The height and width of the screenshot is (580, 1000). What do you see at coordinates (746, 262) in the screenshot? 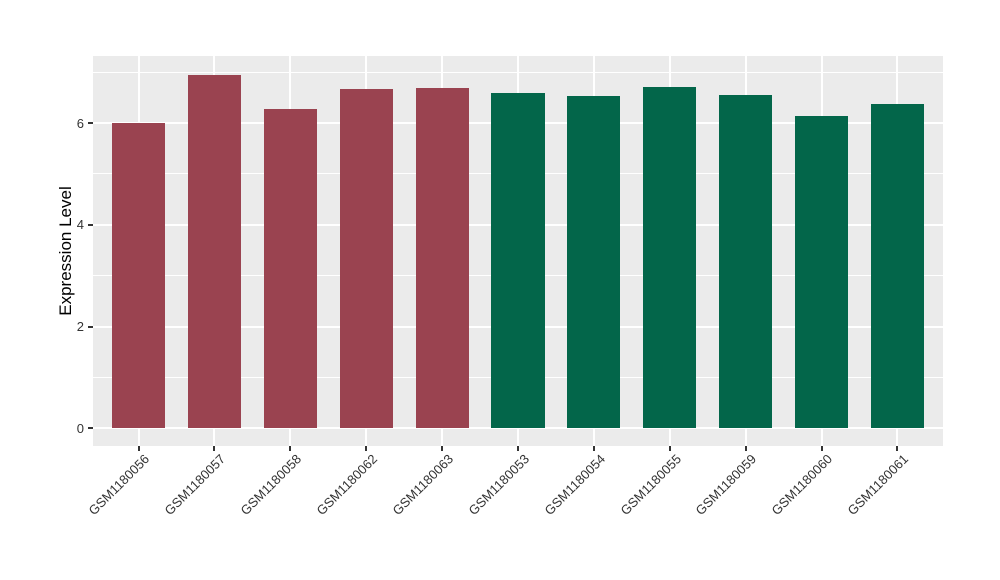
I see `bar-GSM1180059` at bounding box center [746, 262].